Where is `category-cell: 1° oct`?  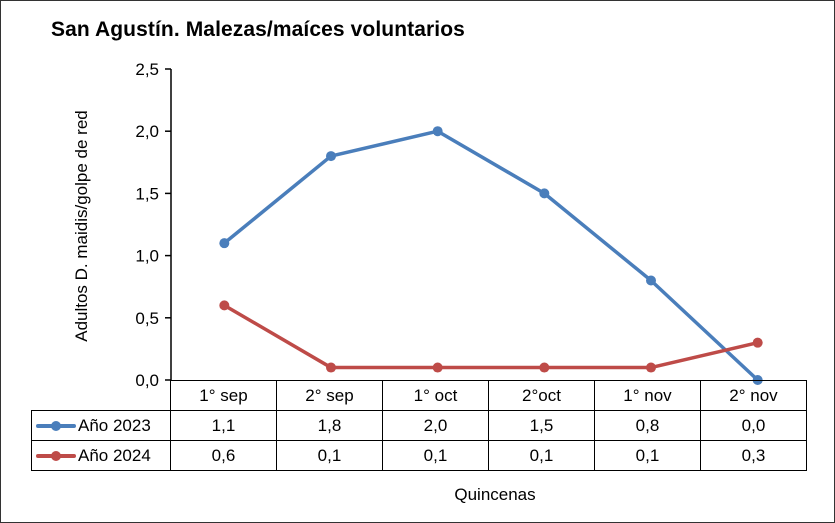 category-cell: 1° oct is located at coordinates (435, 395).